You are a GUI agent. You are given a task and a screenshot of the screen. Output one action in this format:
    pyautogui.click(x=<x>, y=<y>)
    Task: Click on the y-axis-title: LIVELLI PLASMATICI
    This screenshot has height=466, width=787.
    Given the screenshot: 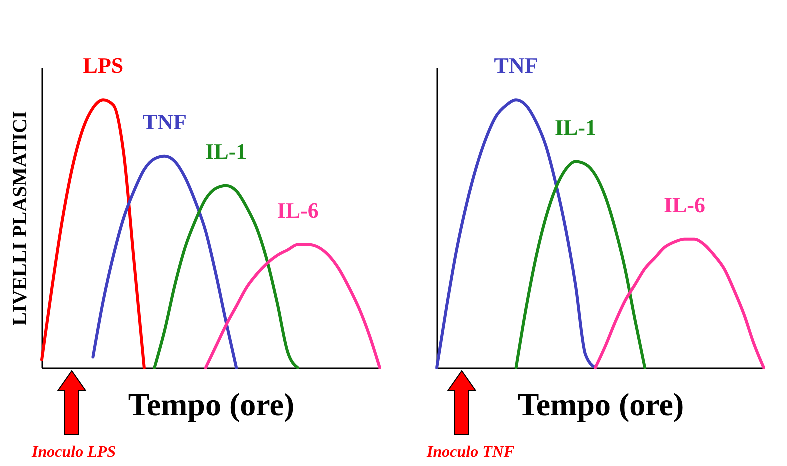 What is the action you would take?
    pyautogui.click(x=21, y=218)
    